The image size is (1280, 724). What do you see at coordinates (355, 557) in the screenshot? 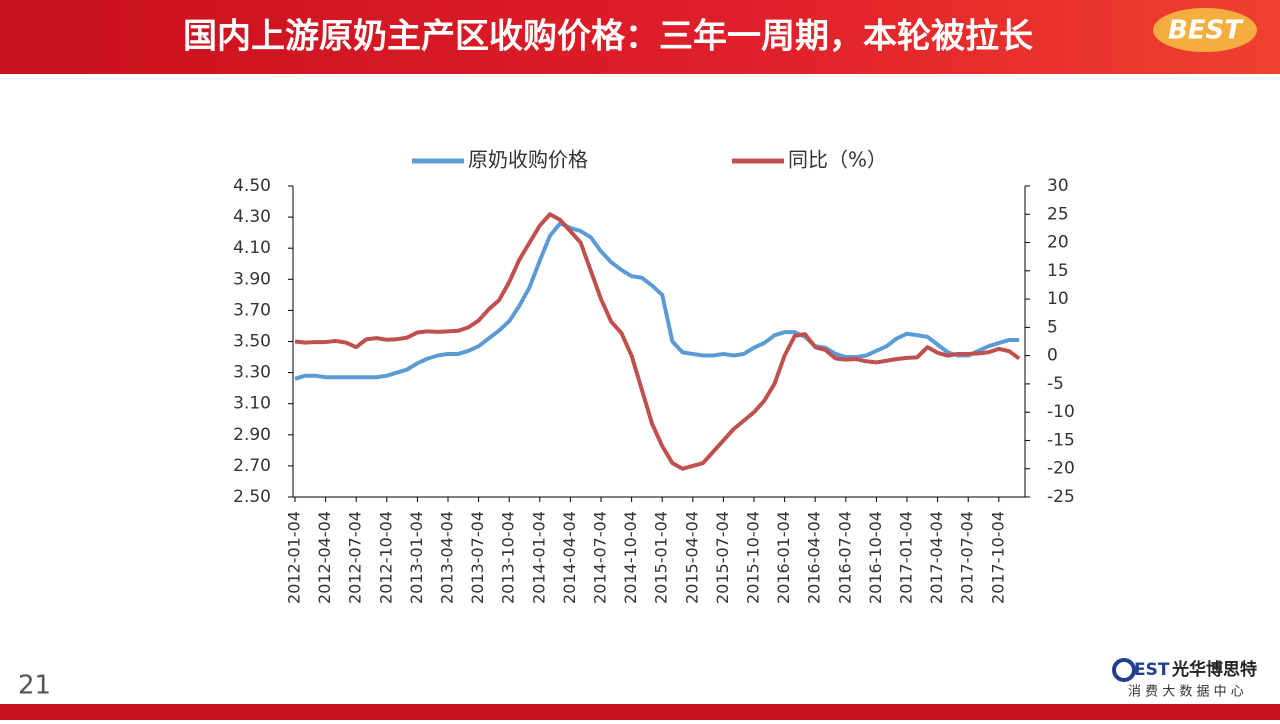
I see `x-tick-label: 2012-07-04` at bounding box center [355, 557].